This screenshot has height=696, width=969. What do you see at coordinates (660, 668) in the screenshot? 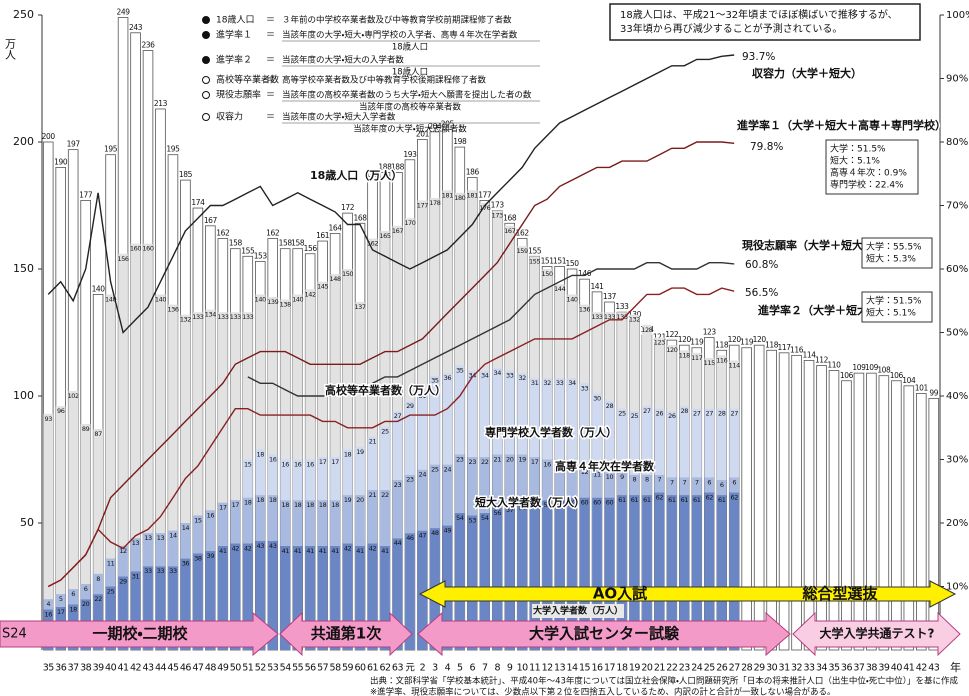
I see `x-tick-label: 21` at bounding box center [660, 668].